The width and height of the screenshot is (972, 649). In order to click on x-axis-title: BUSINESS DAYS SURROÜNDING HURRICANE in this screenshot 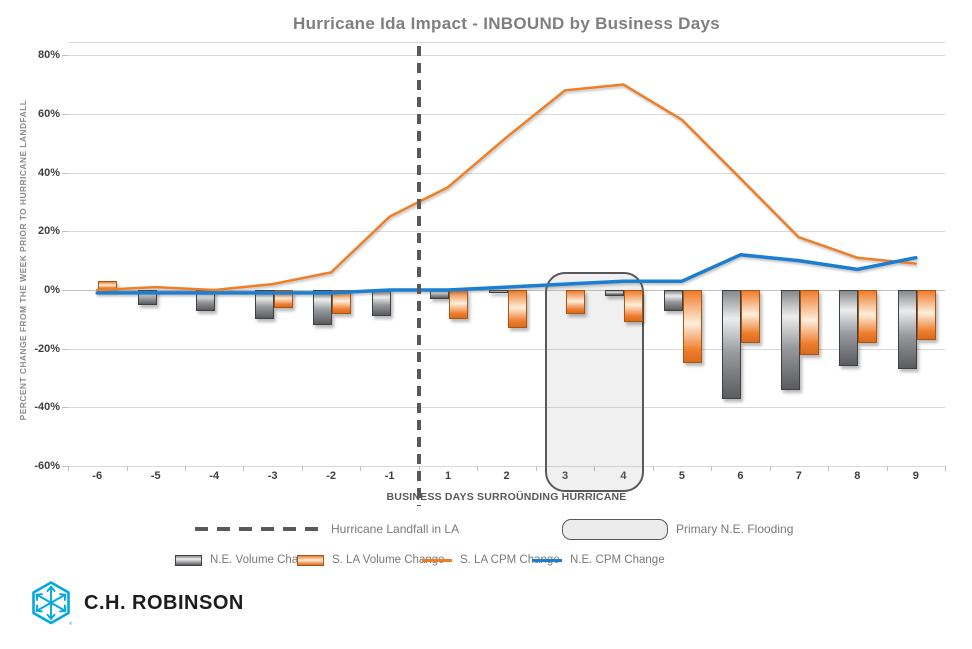, I will do `click(506, 497)`.